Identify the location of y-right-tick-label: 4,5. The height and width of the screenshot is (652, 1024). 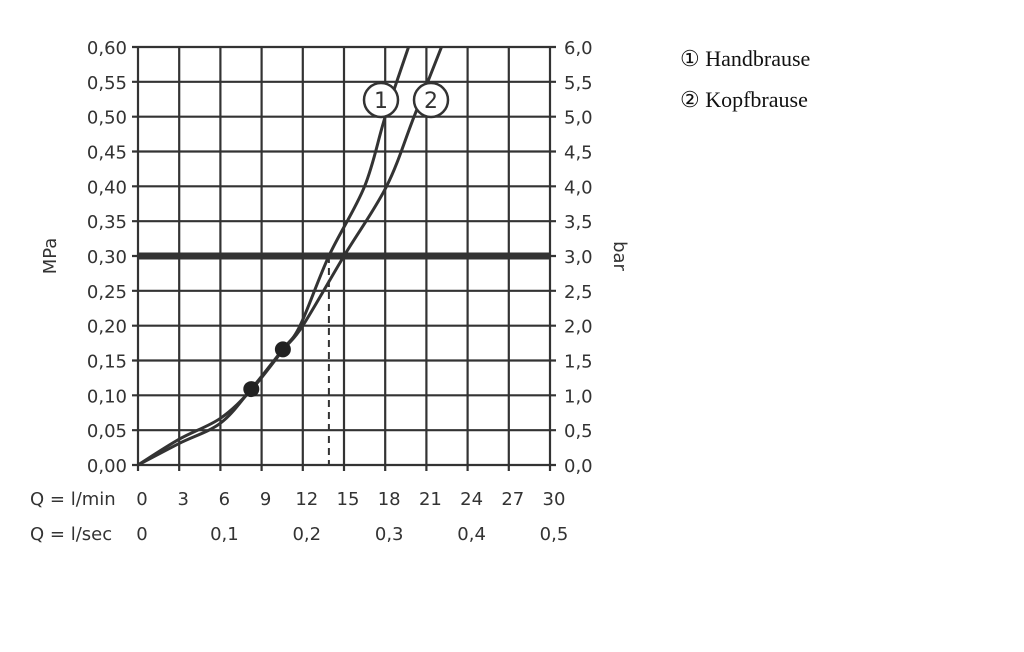
(578, 153).